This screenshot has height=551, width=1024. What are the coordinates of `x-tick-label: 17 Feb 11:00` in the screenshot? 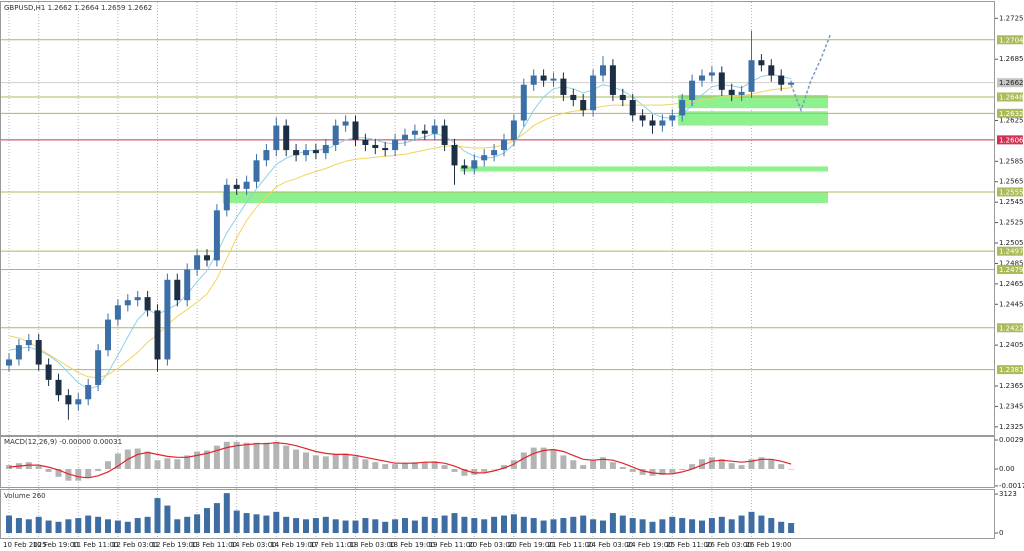 It's located at (333, 545).